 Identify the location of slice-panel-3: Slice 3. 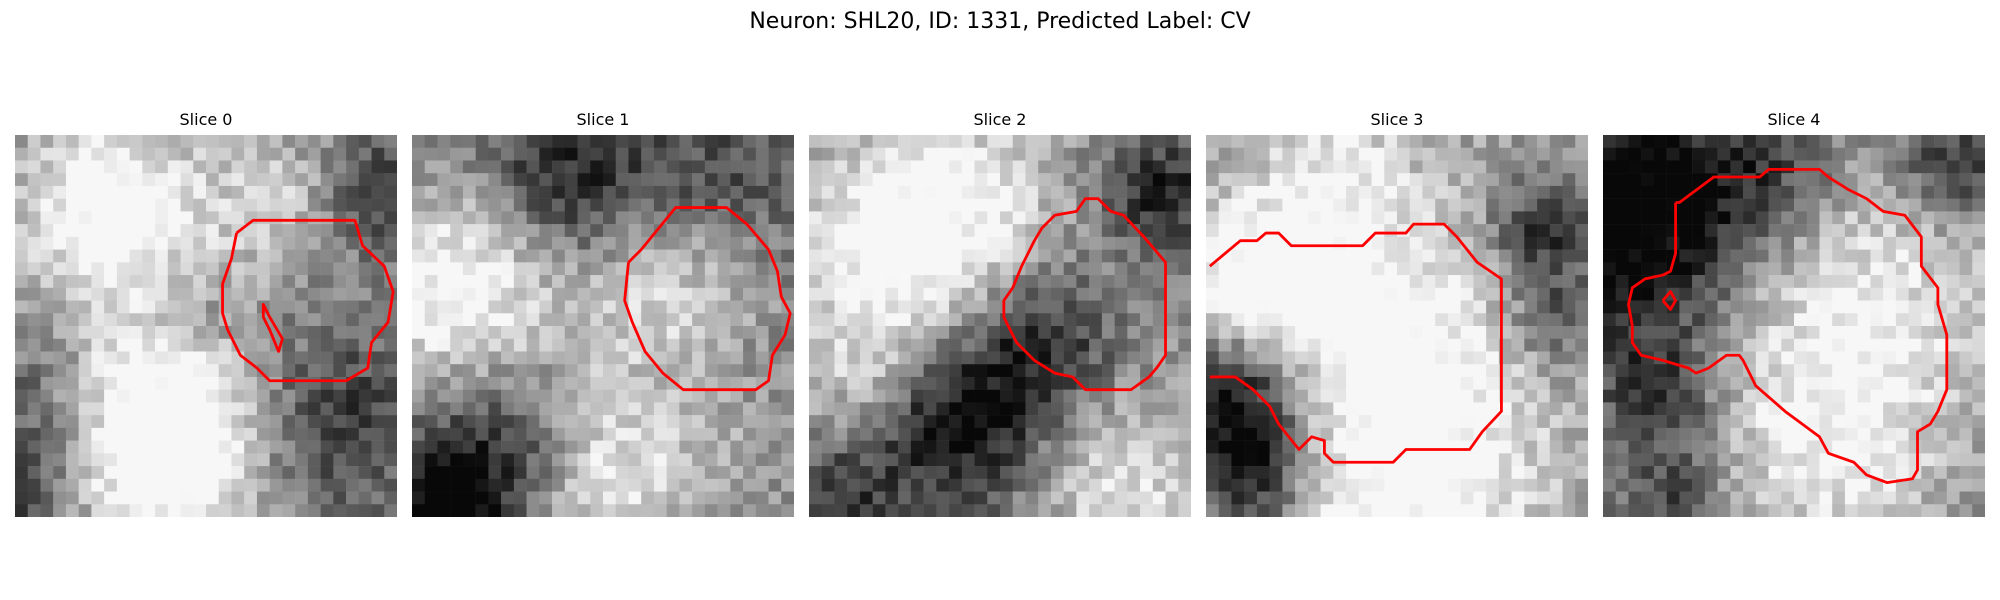
(1397, 312).